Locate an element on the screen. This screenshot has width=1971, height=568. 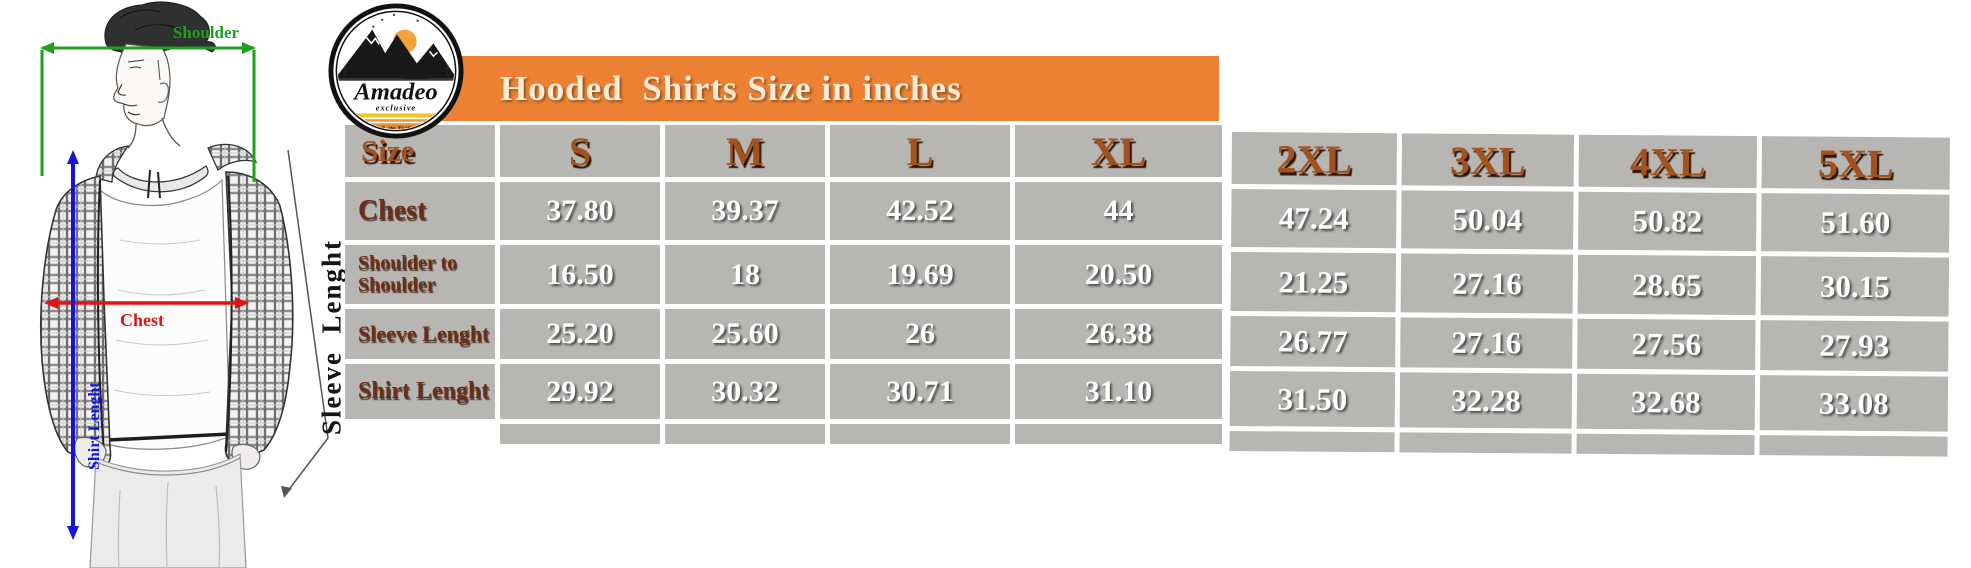
shirt-length-label: Shirt Lenght is located at coordinates (94, 426).